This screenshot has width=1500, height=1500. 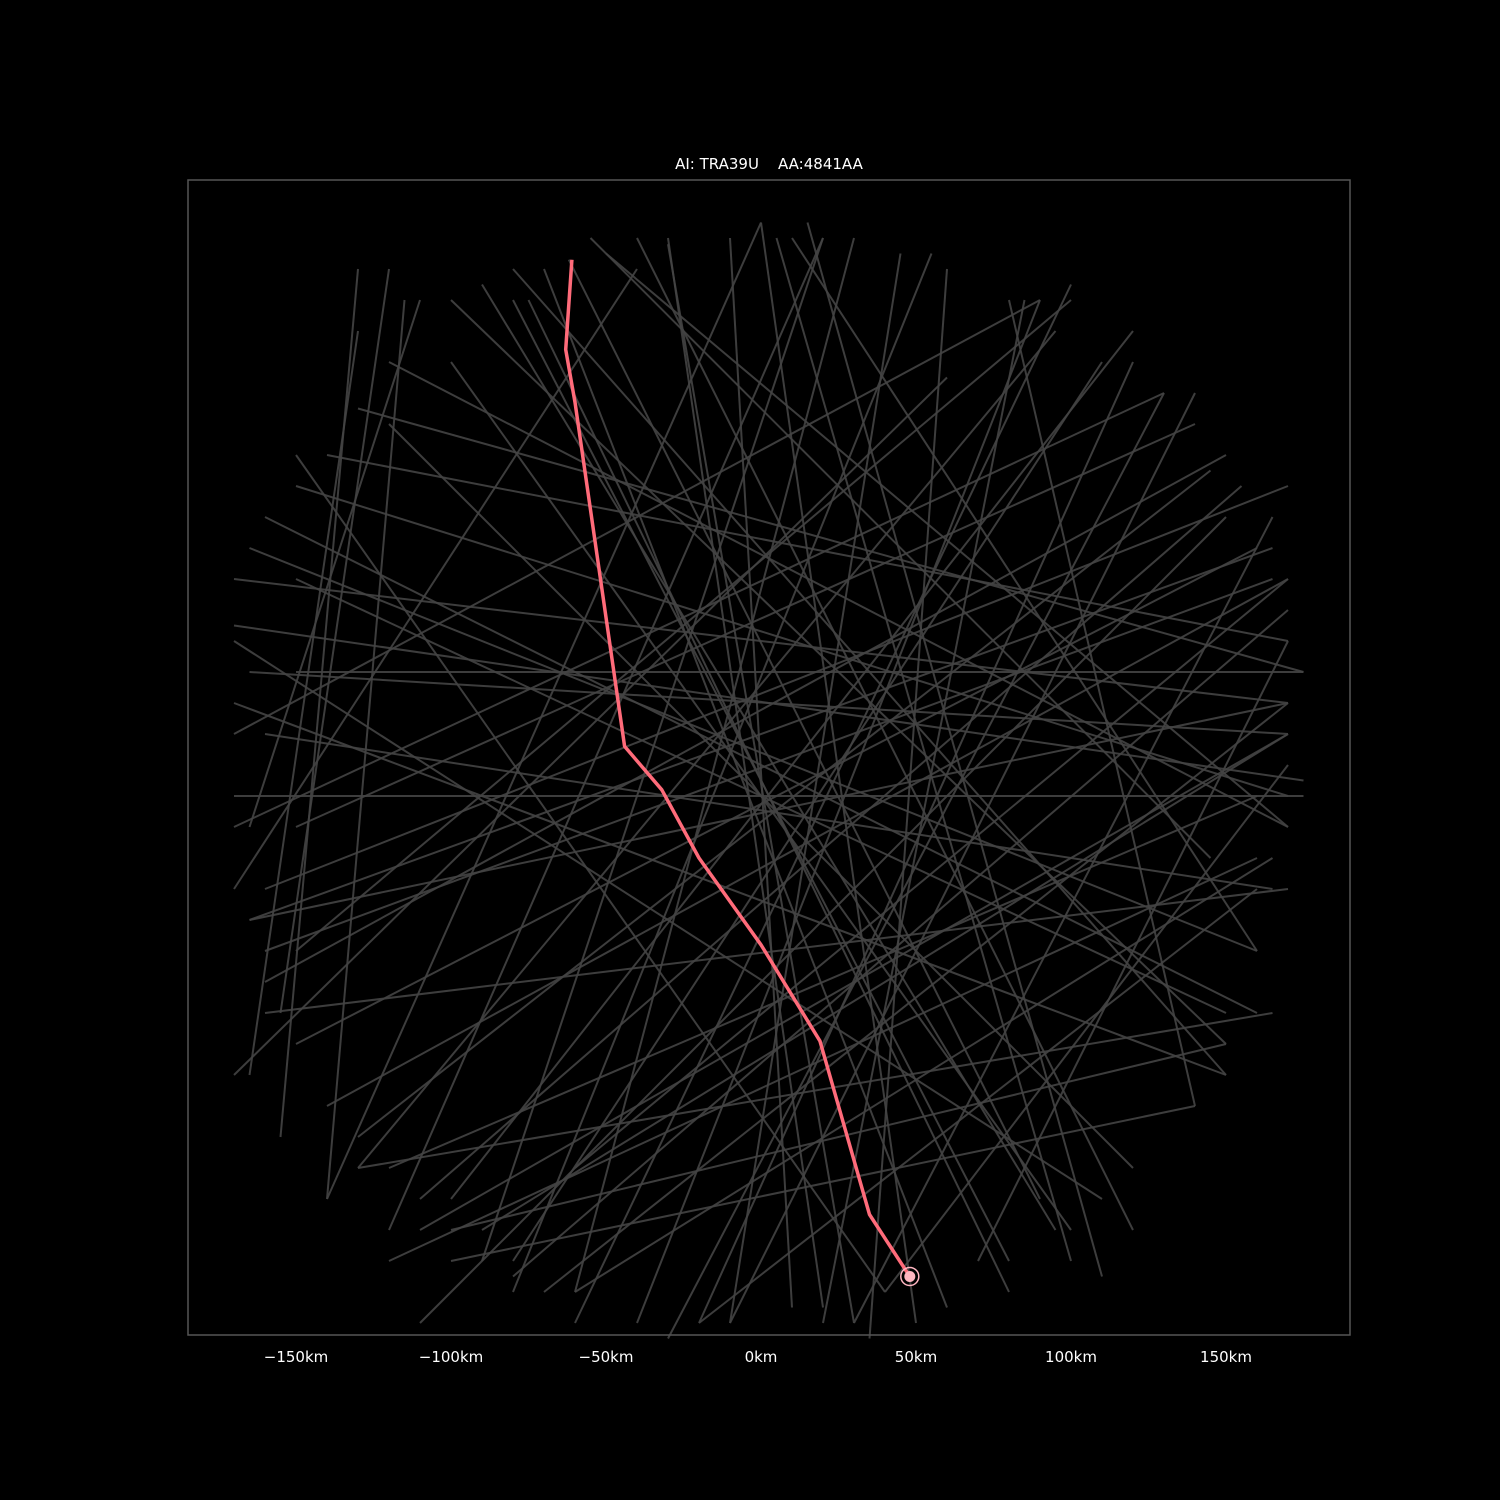 I want to click on current-position-ring, so click(x=910, y=1276).